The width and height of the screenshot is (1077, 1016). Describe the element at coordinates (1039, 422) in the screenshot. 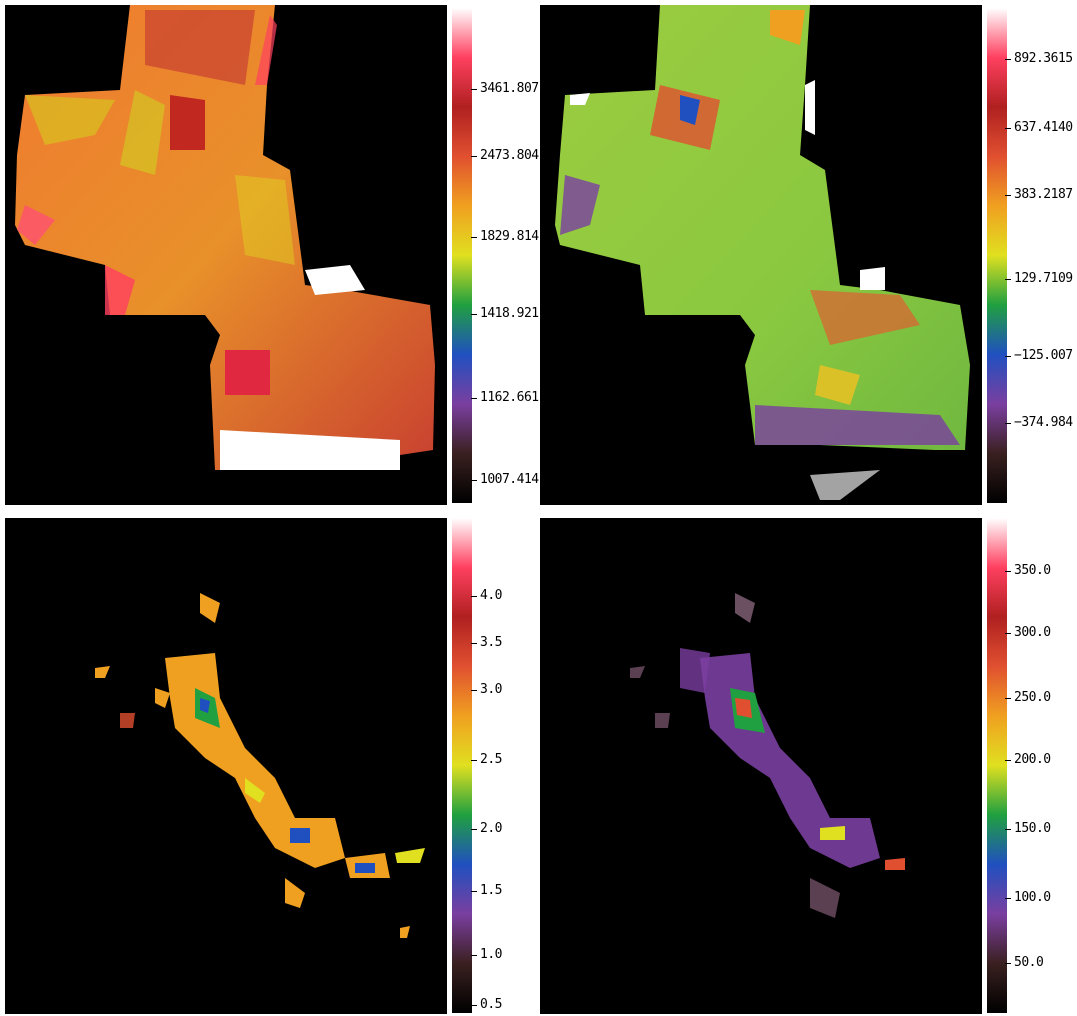

I see `colorbar-tick-label: −374.984` at that location.